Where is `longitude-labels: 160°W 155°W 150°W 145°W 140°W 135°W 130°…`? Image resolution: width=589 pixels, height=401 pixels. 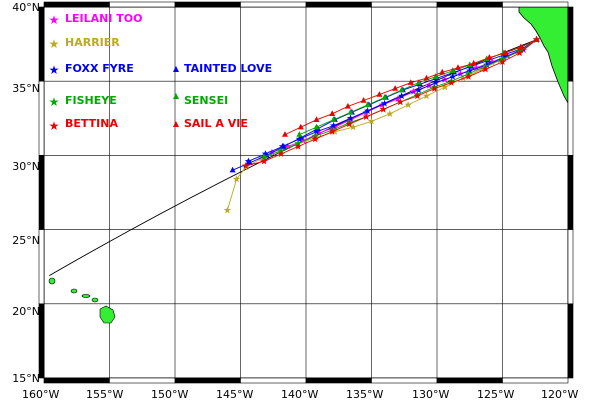 longitude-labels: 160°W 155°W 150°W 145°W 140°W 135°W 130°… is located at coordinates (300, 394).